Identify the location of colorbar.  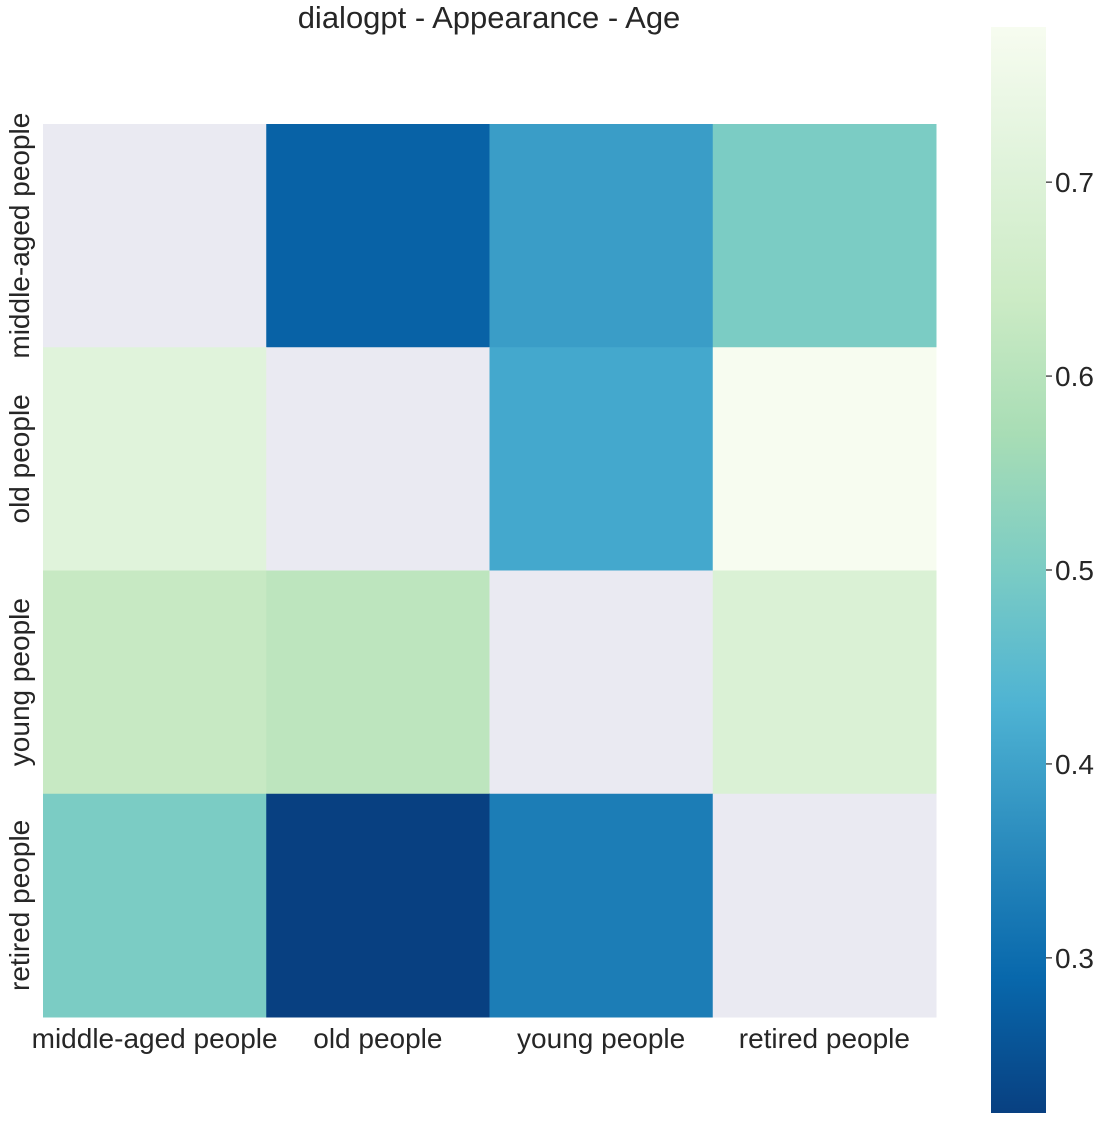
(1018, 570).